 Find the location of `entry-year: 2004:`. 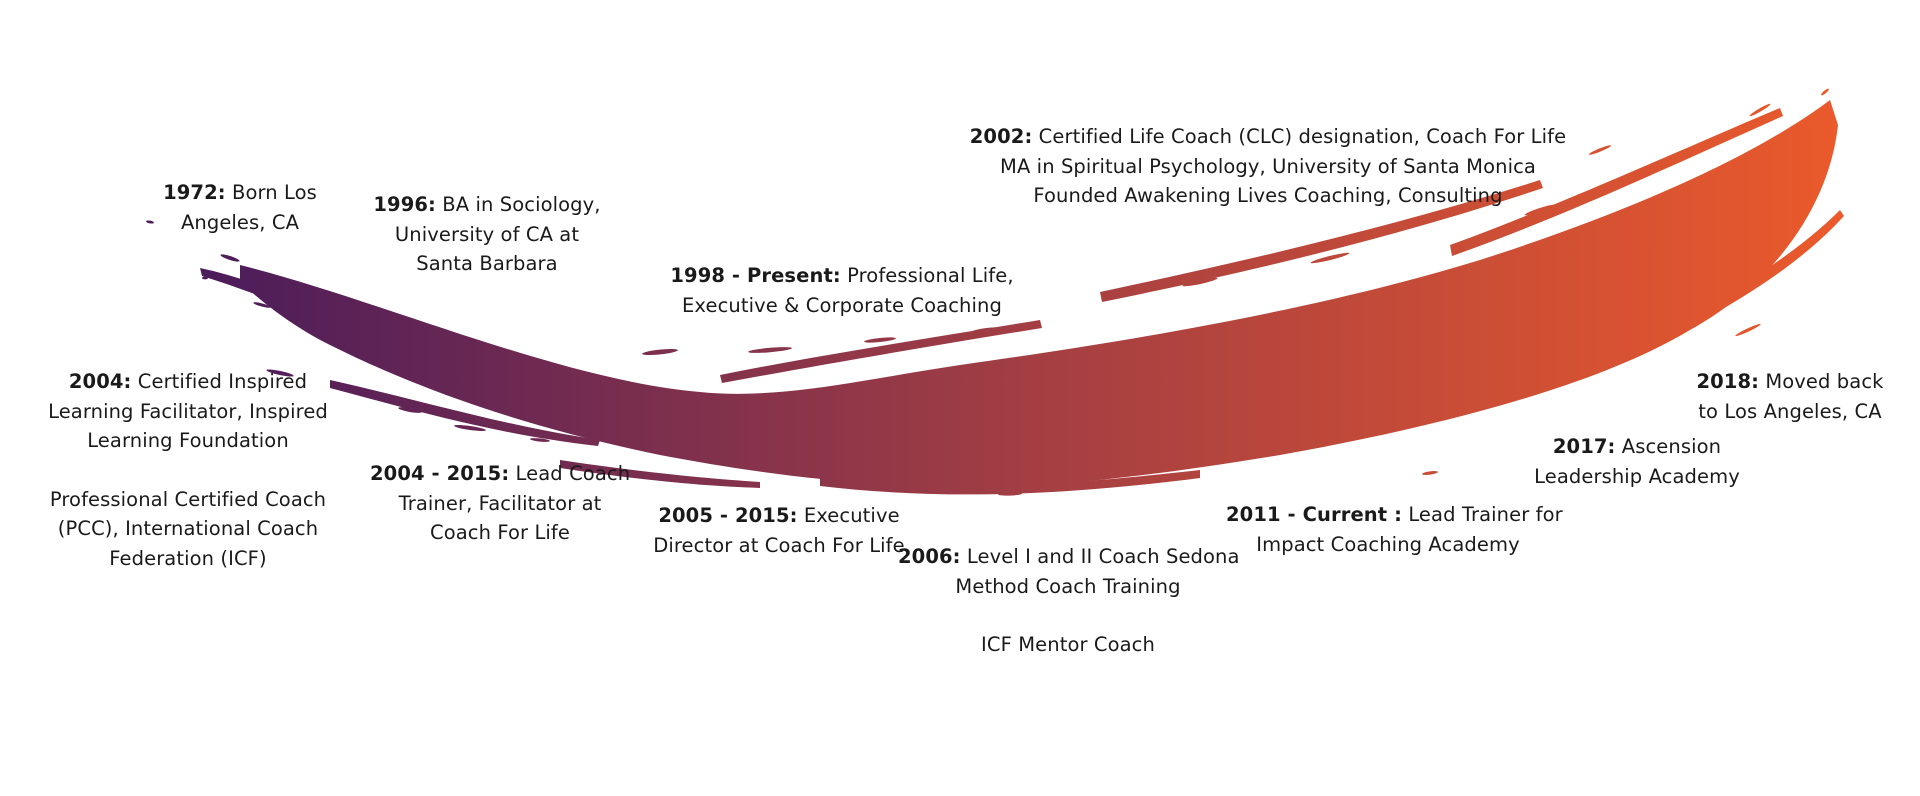

entry-year: 2004: is located at coordinates (100, 381).